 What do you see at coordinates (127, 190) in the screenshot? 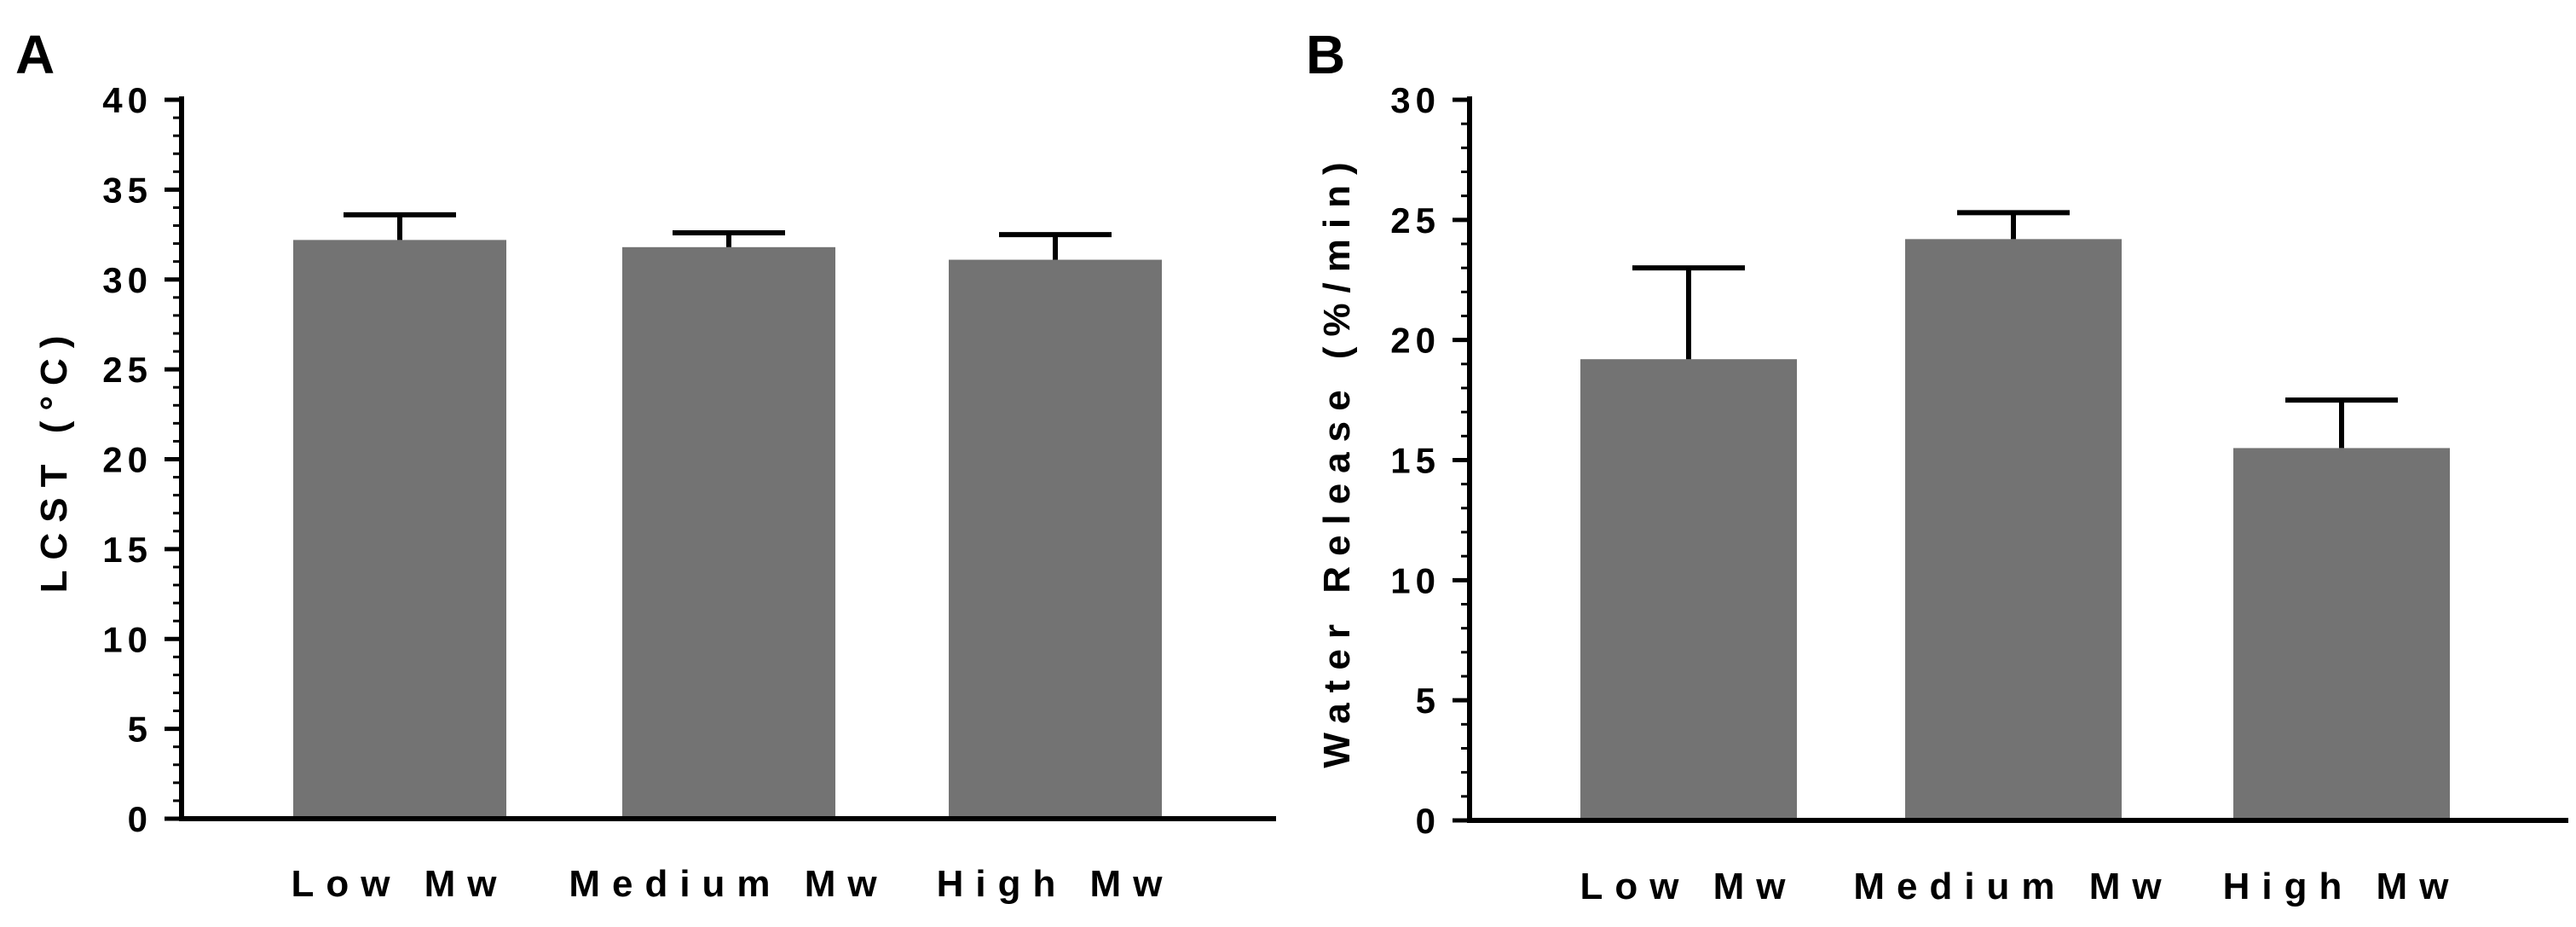
I see `y-tick-label: 35` at bounding box center [127, 190].